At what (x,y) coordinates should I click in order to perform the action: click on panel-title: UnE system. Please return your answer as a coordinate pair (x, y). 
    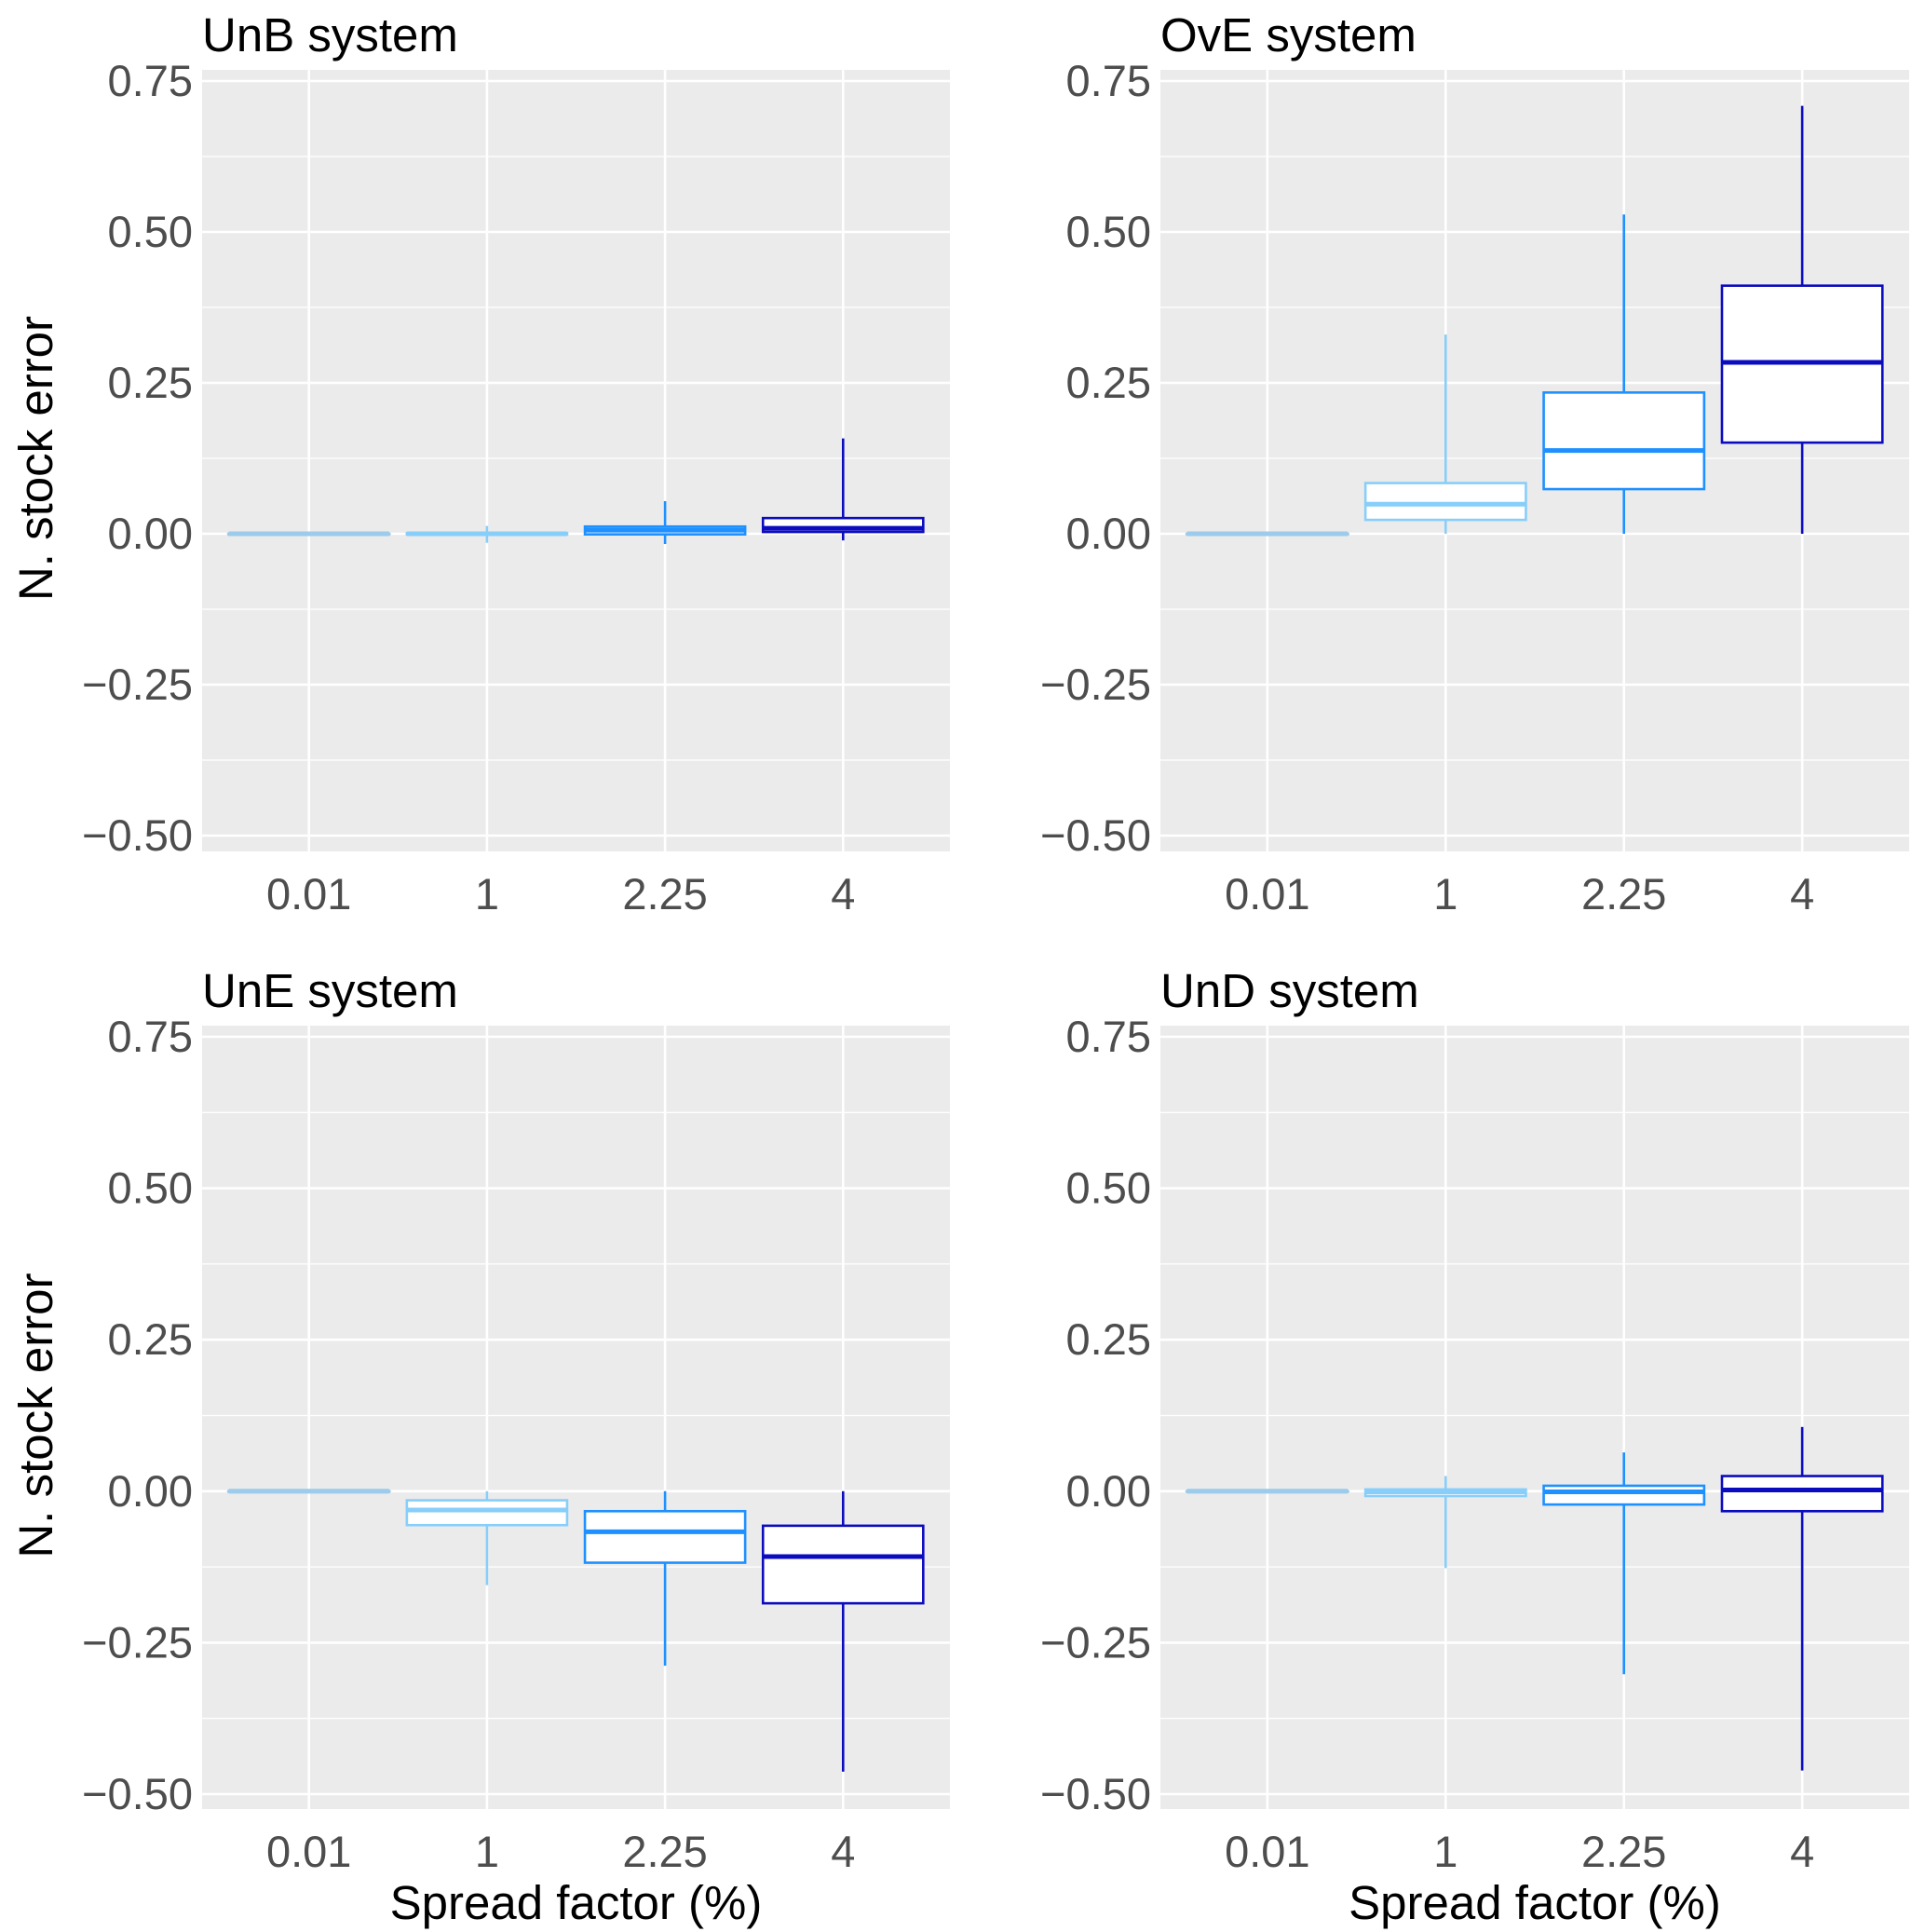
    Looking at the image, I should click on (330, 991).